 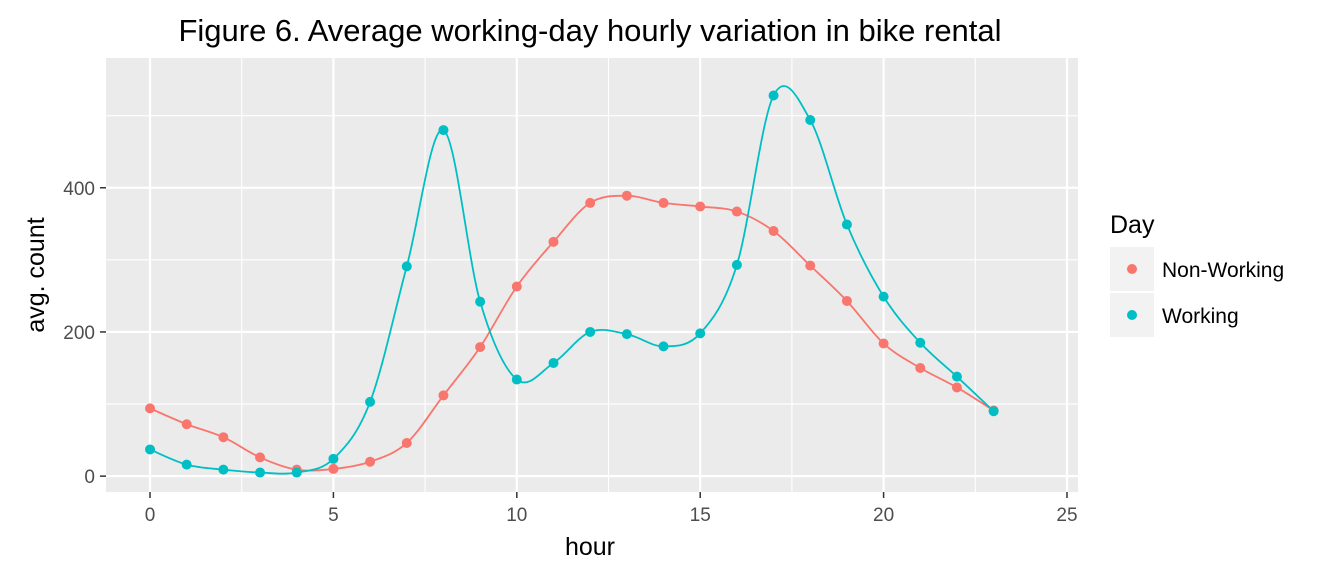 What do you see at coordinates (590, 547) in the screenshot?
I see `x-axis-title: hour` at bounding box center [590, 547].